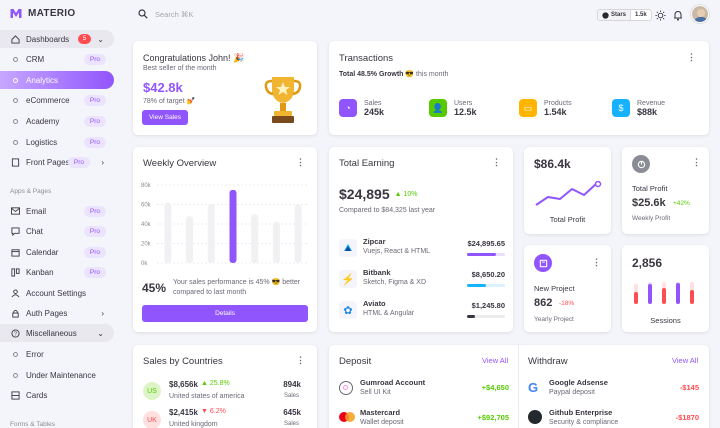 This screenshot has width=720, height=428. What do you see at coordinates (219, 383) in the screenshot?
I see `country-change-value: 25.8%` at bounding box center [219, 383].